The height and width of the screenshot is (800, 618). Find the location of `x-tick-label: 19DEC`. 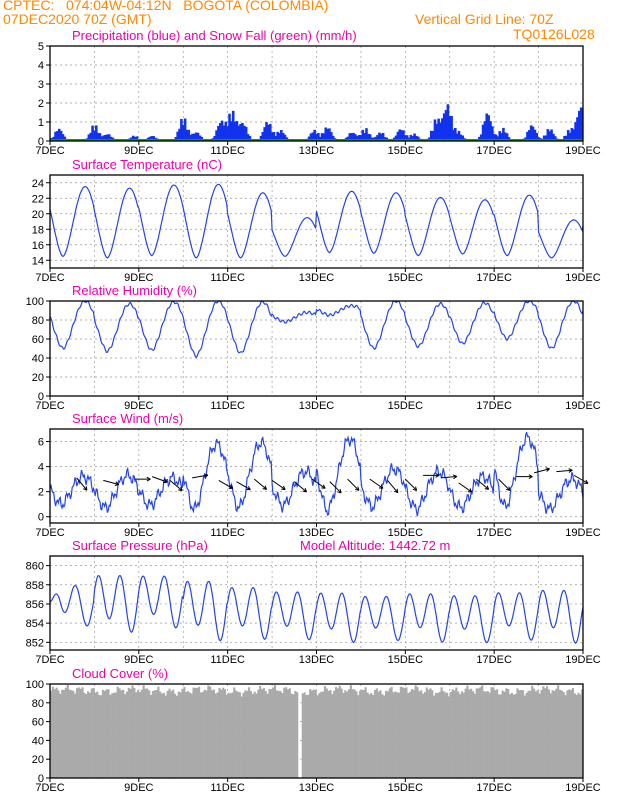

x-tick-label: 19DEC is located at coordinates (583, 151).